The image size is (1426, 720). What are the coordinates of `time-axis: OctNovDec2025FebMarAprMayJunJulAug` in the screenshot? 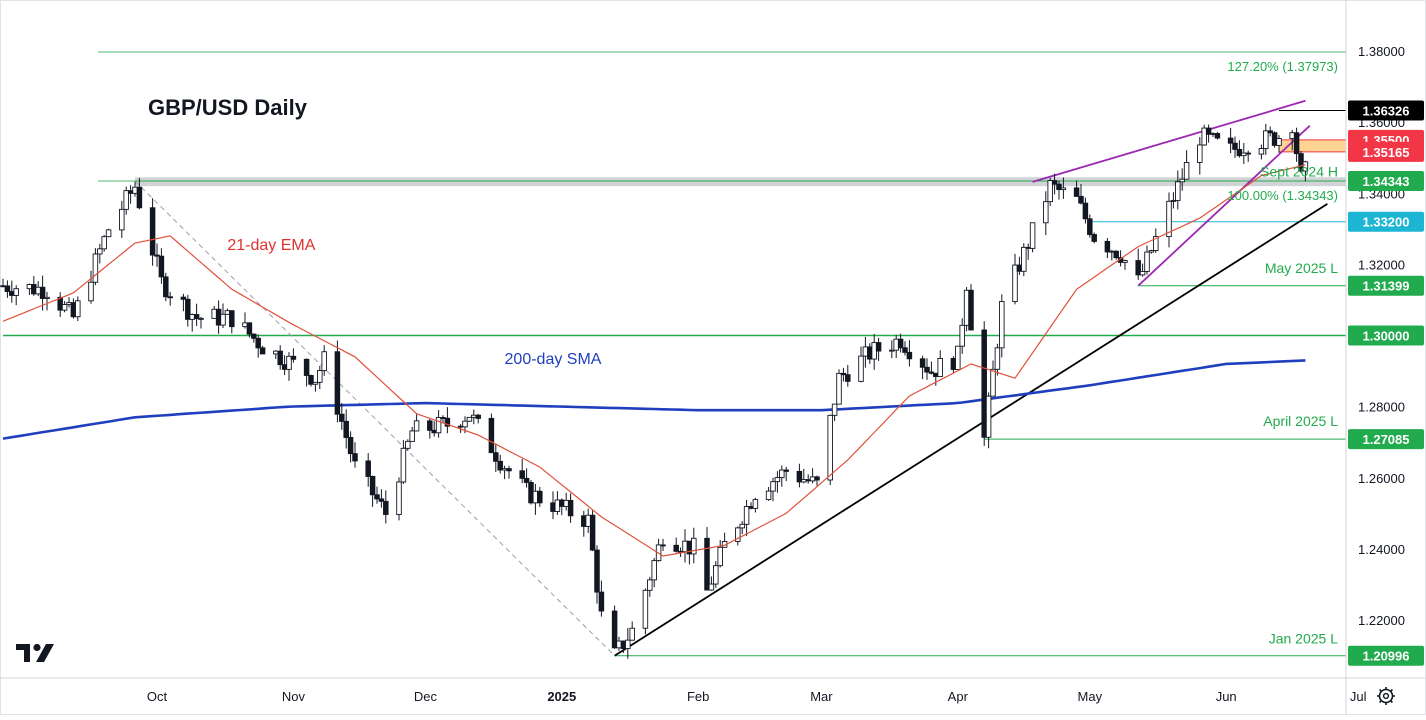 It's located at (786, 696).